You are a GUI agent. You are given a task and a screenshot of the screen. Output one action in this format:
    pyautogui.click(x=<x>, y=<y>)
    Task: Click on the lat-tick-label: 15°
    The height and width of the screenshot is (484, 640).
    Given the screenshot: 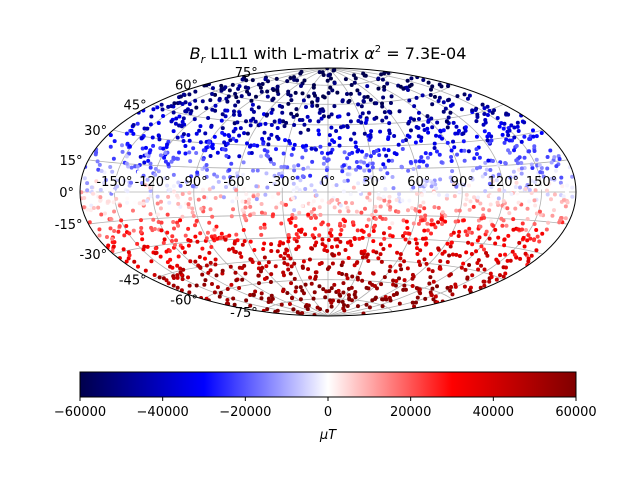 What is the action you would take?
    pyautogui.click(x=70, y=161)
    